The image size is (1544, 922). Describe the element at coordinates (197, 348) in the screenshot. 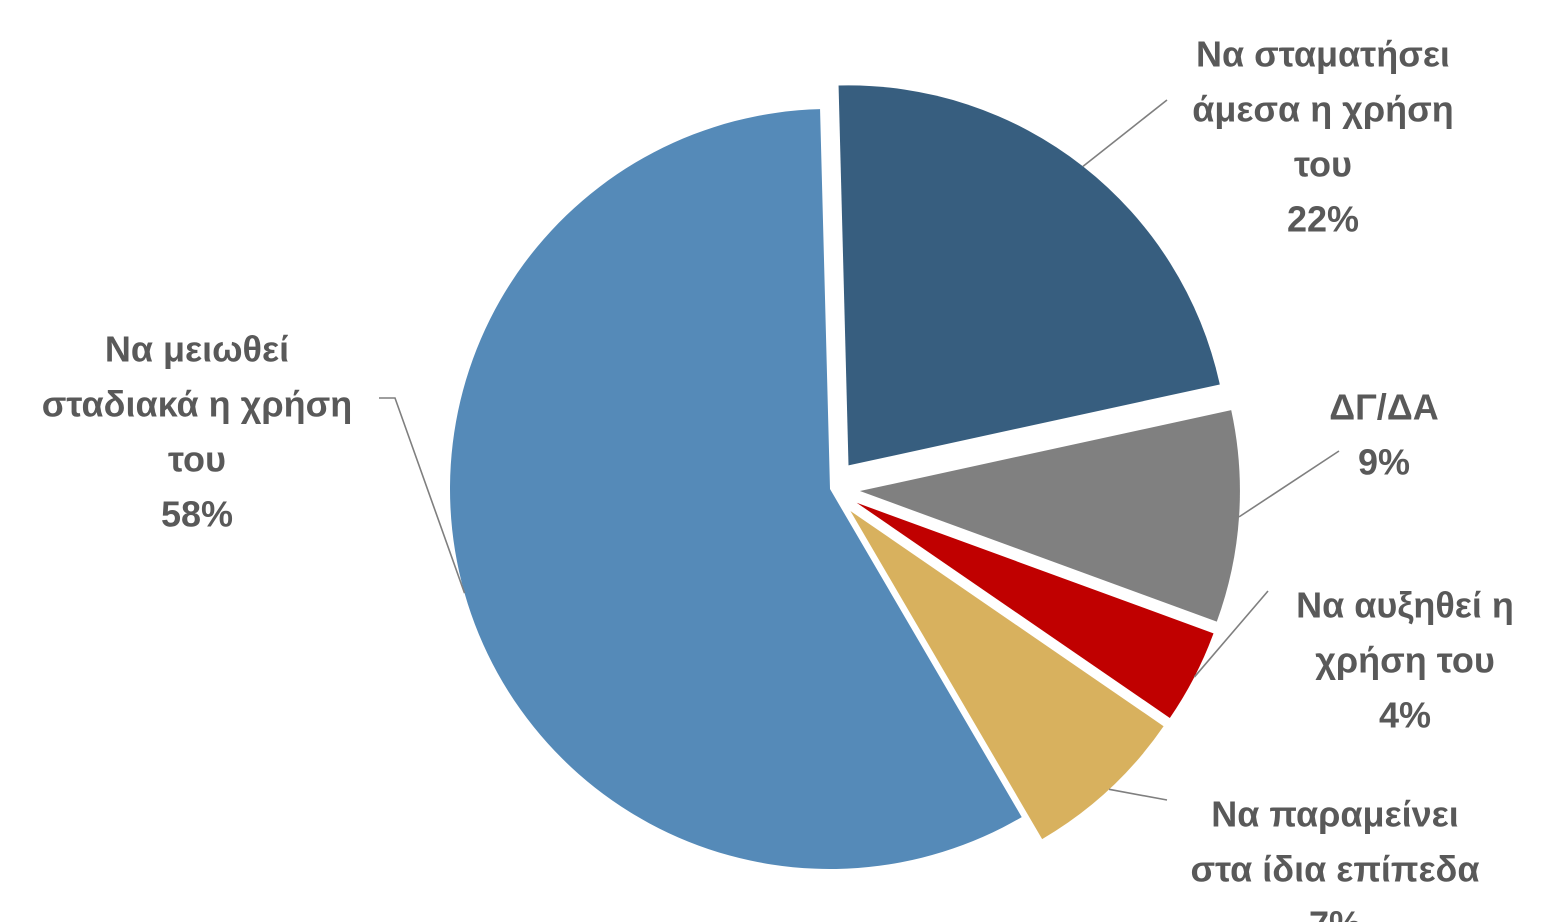

I see `data-label-text: Να μειωθεί` at that location.